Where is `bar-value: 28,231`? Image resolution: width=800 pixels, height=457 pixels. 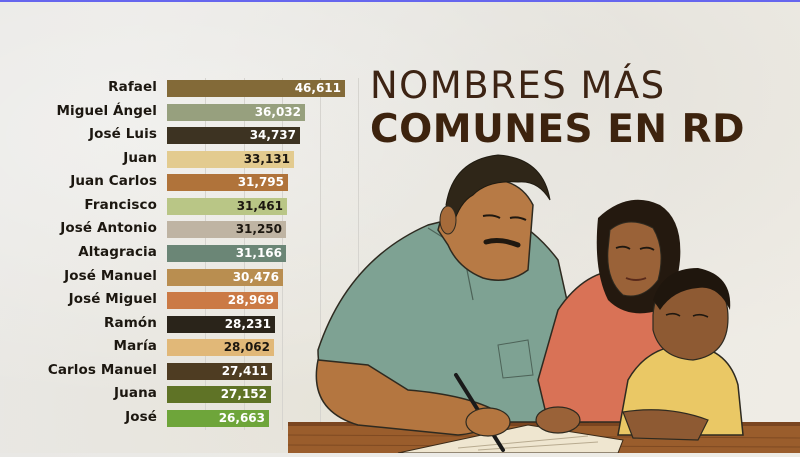
bar-value: 28,231 is located at coordinates (247, 323).